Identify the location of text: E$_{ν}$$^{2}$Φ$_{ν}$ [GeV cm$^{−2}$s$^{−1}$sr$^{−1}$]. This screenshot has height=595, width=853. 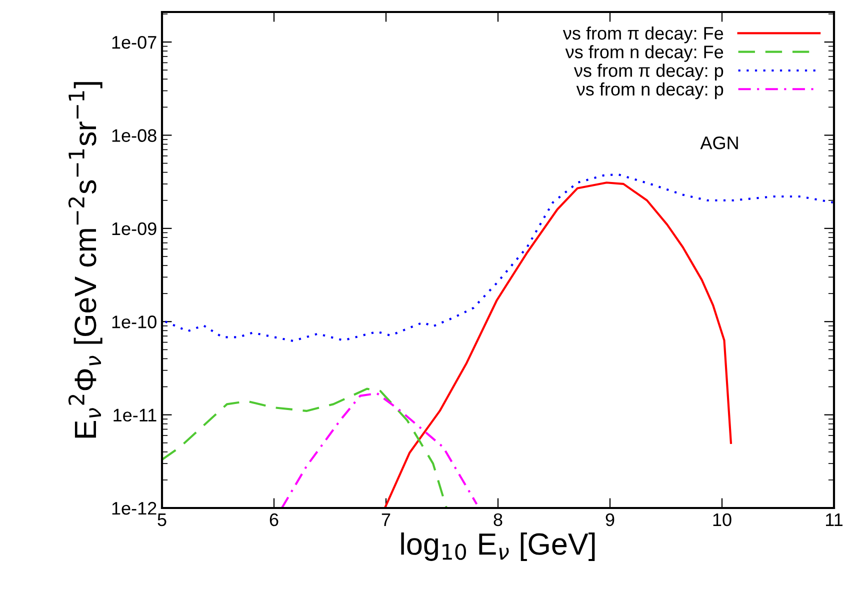
(85, 260).